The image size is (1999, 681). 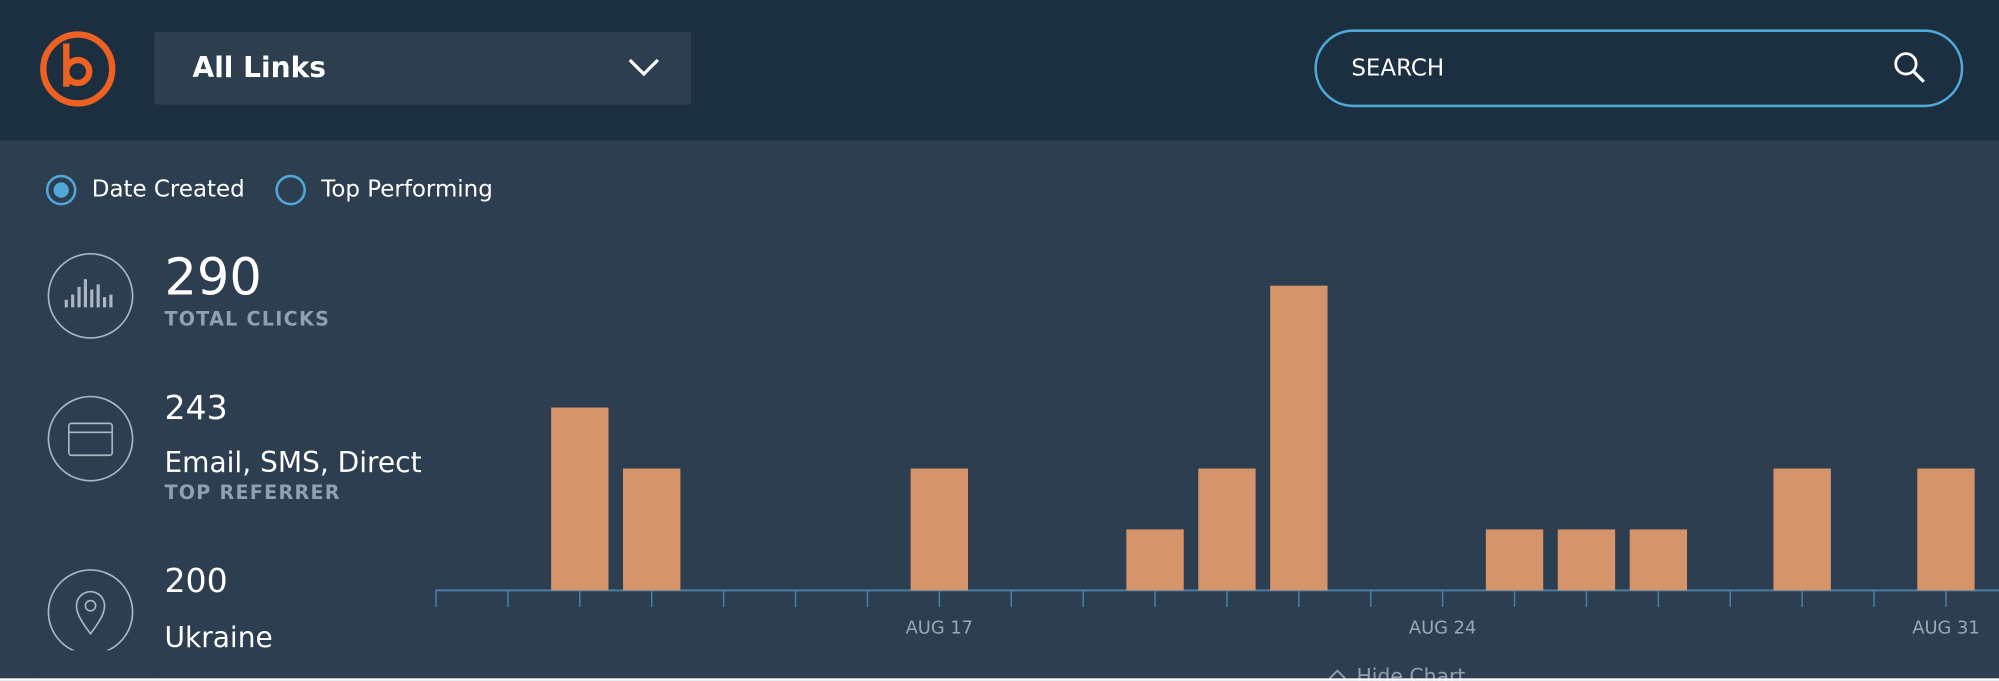 I want to click on clicks-glyph, so click(x=88, y=293).